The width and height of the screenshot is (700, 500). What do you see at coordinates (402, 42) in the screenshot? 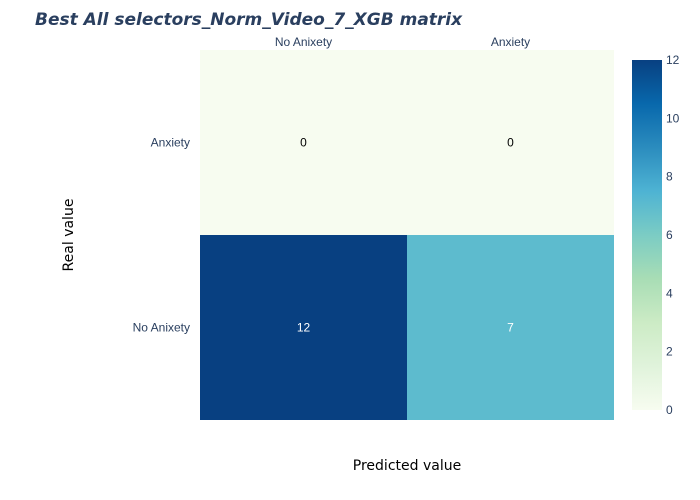
I see `x-axis-ticks: No Anixety Anxiety` at bounding box center [402, 42].